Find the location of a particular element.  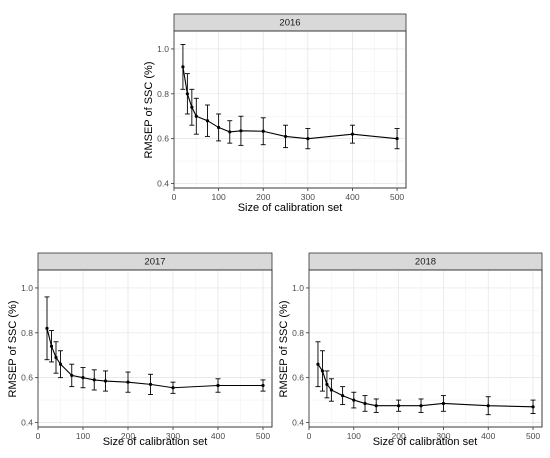

error-bars is located at coordinates (155, 345).